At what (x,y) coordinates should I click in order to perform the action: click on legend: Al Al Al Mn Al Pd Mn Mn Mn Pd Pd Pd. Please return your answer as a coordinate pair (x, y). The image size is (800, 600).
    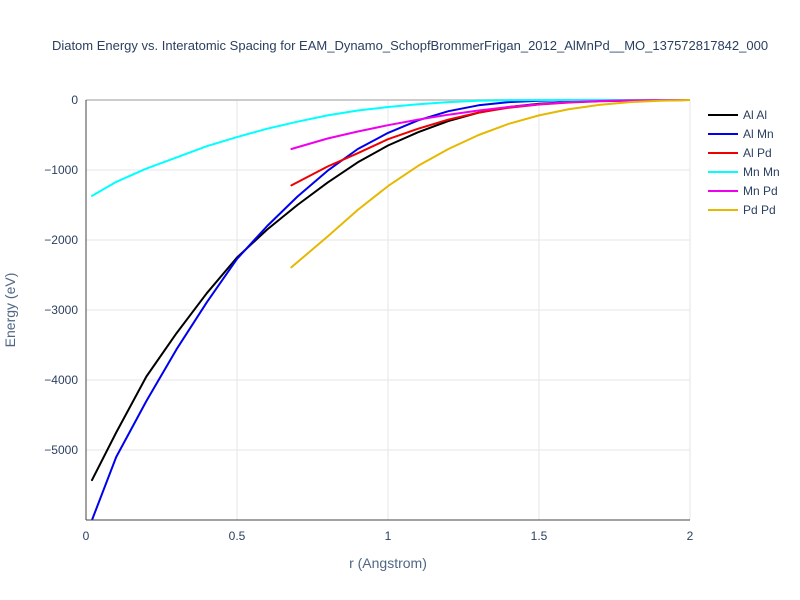
    Looking at the image, I should click on (744, 162).